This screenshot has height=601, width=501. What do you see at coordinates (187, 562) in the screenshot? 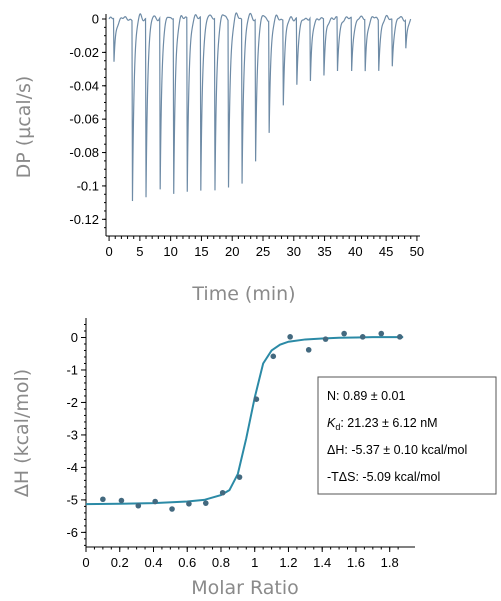
I see `bottom-x-tick-label: 0.6` at bounding box center [187, 562].